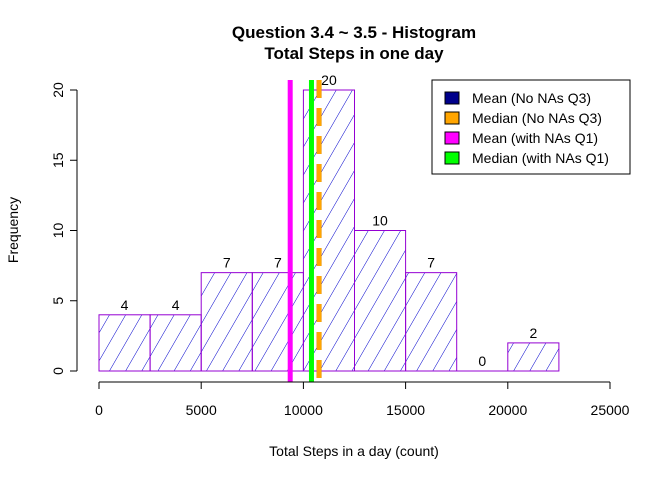  Describe the element at coordinates (58, 301) in the screenshot. I see `y-tick-label: 5` at that location.